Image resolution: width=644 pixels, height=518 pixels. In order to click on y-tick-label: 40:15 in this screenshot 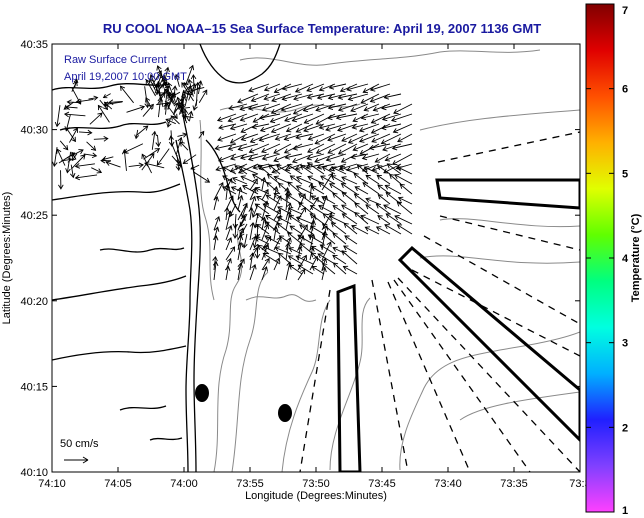, I will do `click(34, 387)`.